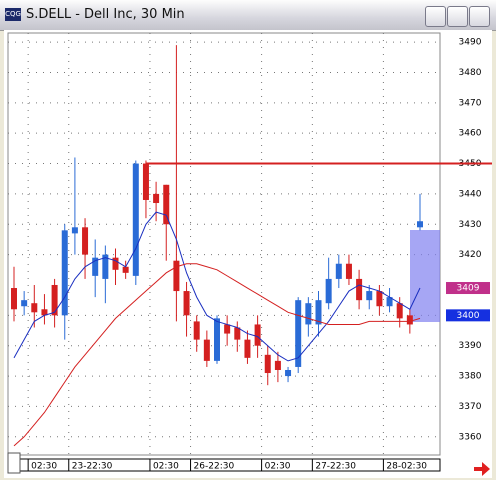  Describe the element at coordinates (470, 225) in the screenshot. I see `y-tick-label: 3430` at that location.